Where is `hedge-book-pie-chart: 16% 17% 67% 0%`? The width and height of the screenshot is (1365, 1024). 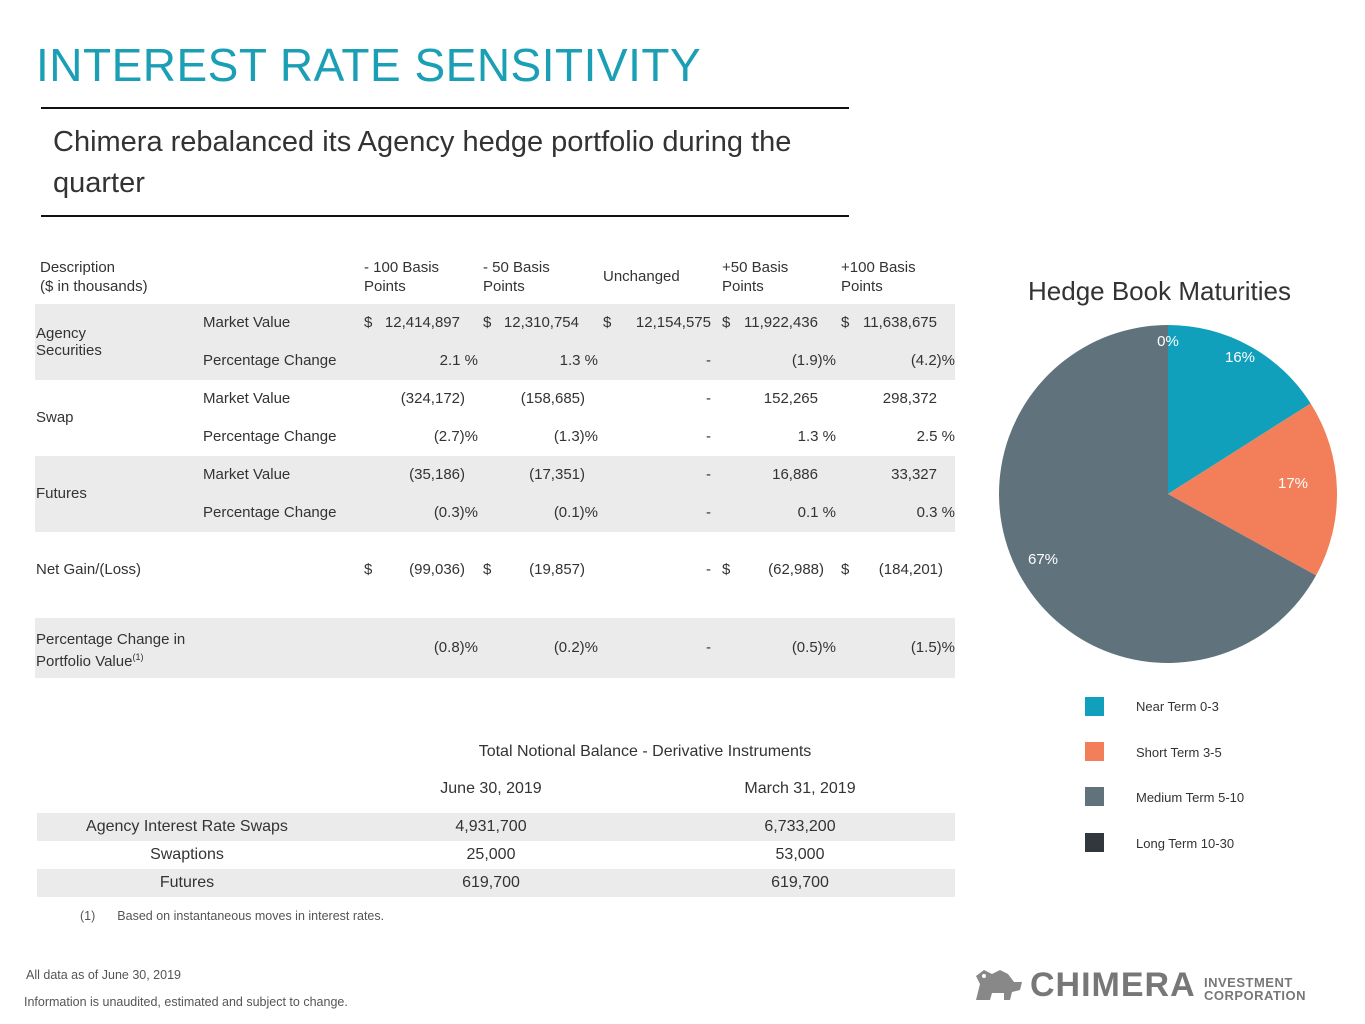
hedge-book-pie-chart: 16% 17% 67% 0% is located at coordinates (1168, 494).